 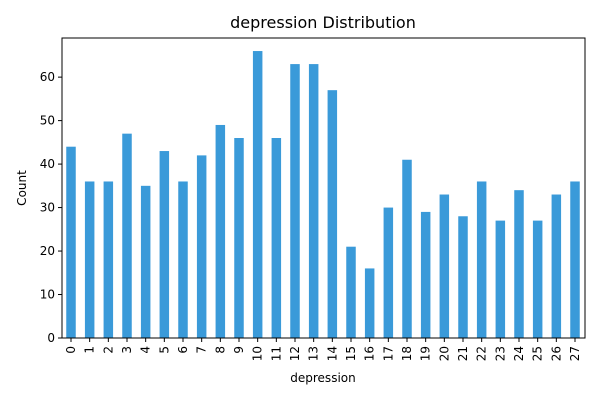 What do you see at coordinates (51, 338) in the screenshot?
I see `y-tick-label: 0` at bounding box center [51, 338].